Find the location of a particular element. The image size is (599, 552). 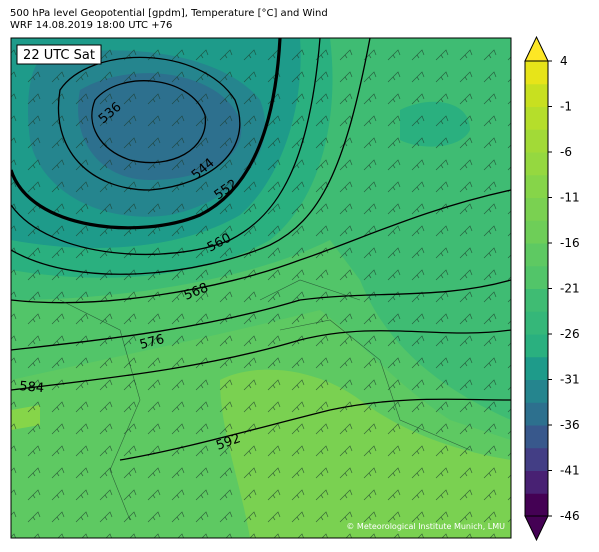

colorbar-tick-label: -16 is located at coordinates (570, 243).